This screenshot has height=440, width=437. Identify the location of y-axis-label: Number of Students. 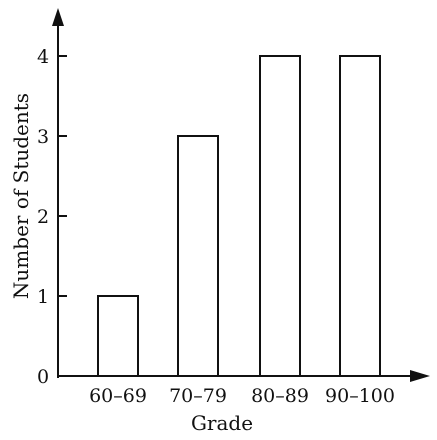
(21, 196).